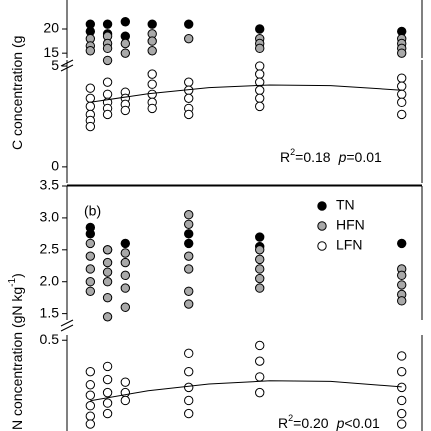 The image size is (431, 431). I want to click on y-axis-label-part: N concentration (gN kg, so click(17, 358).